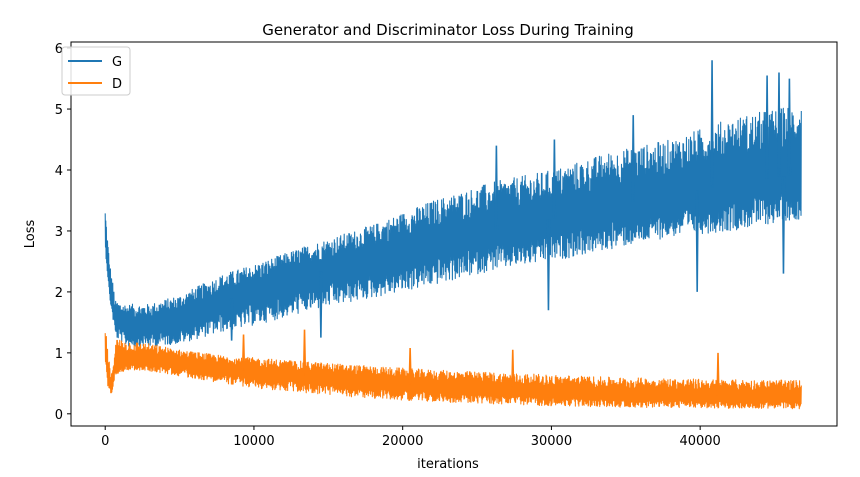 Image resolution: width=860 pixels, height=477 pixels. I want to click on y-tick-label: 1, so click(59, 354).